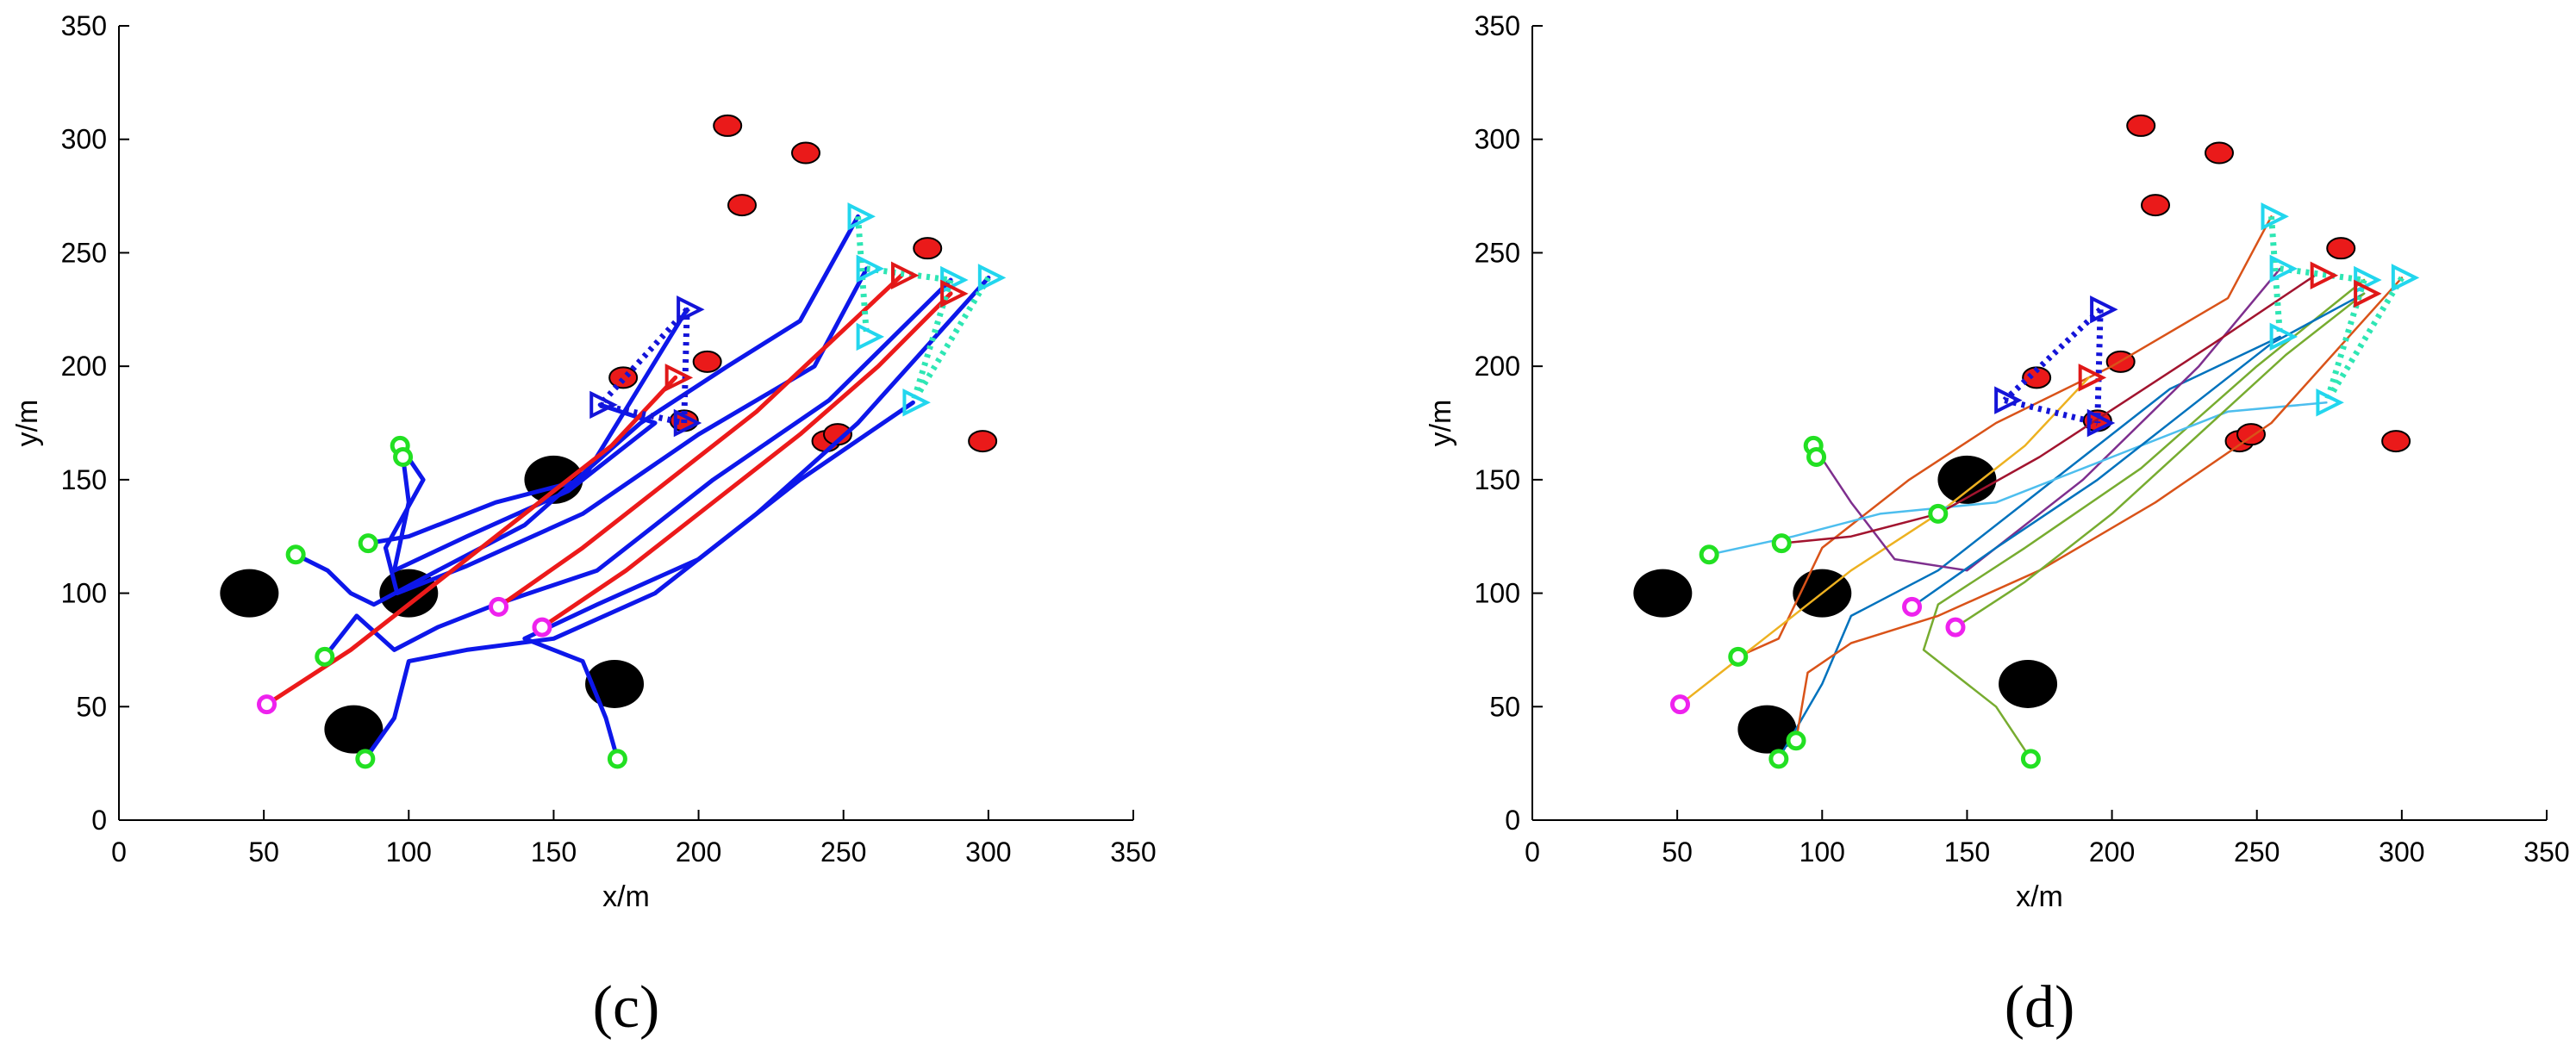 The image size is (2576, 1051). I want to click on x-tick-label: 0, so click(119, 852).